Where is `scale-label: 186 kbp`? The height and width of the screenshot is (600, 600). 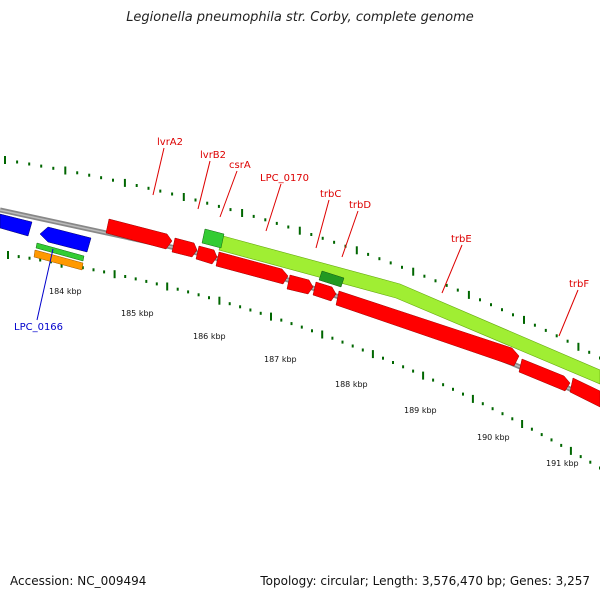
scale-label: 186 kbp is located at coordinates (209, 336).